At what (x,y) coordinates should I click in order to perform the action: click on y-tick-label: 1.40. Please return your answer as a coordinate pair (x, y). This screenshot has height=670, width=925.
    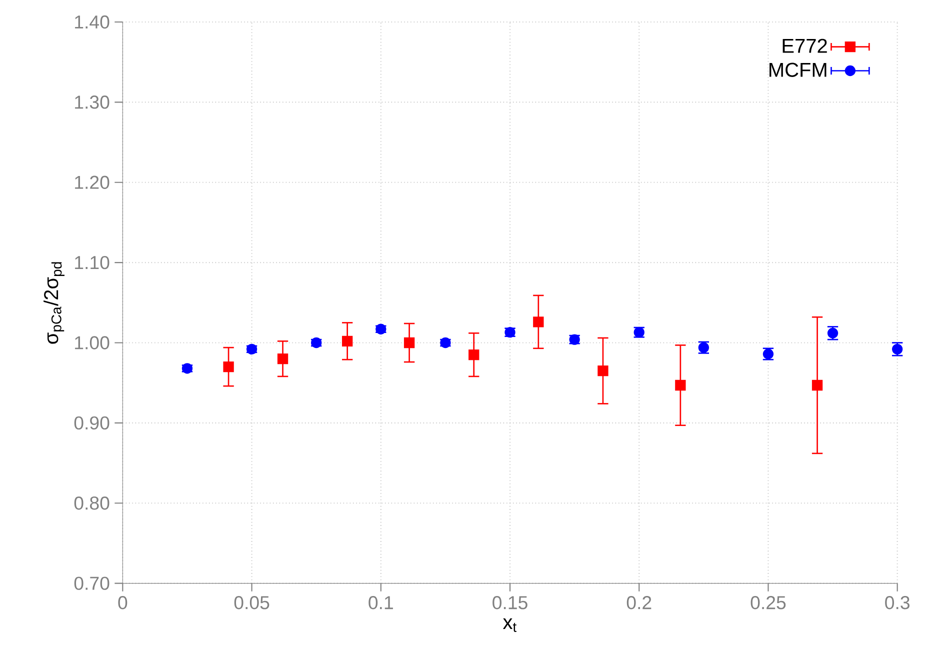
    Looking at the image, I should click on (92, 22).